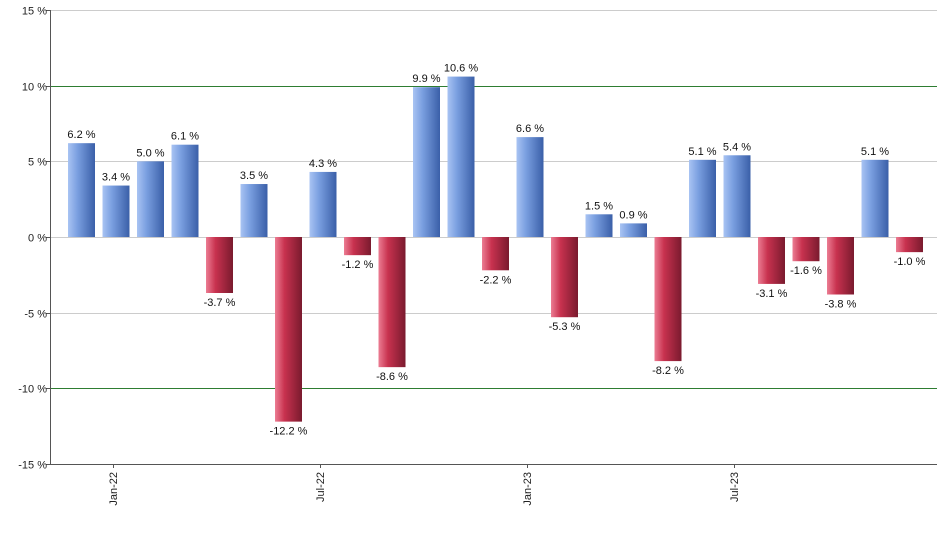  Describe the element at coordinates (426, 79) in the screenshot. I see `data-label-11: 9.9 %` at that location.